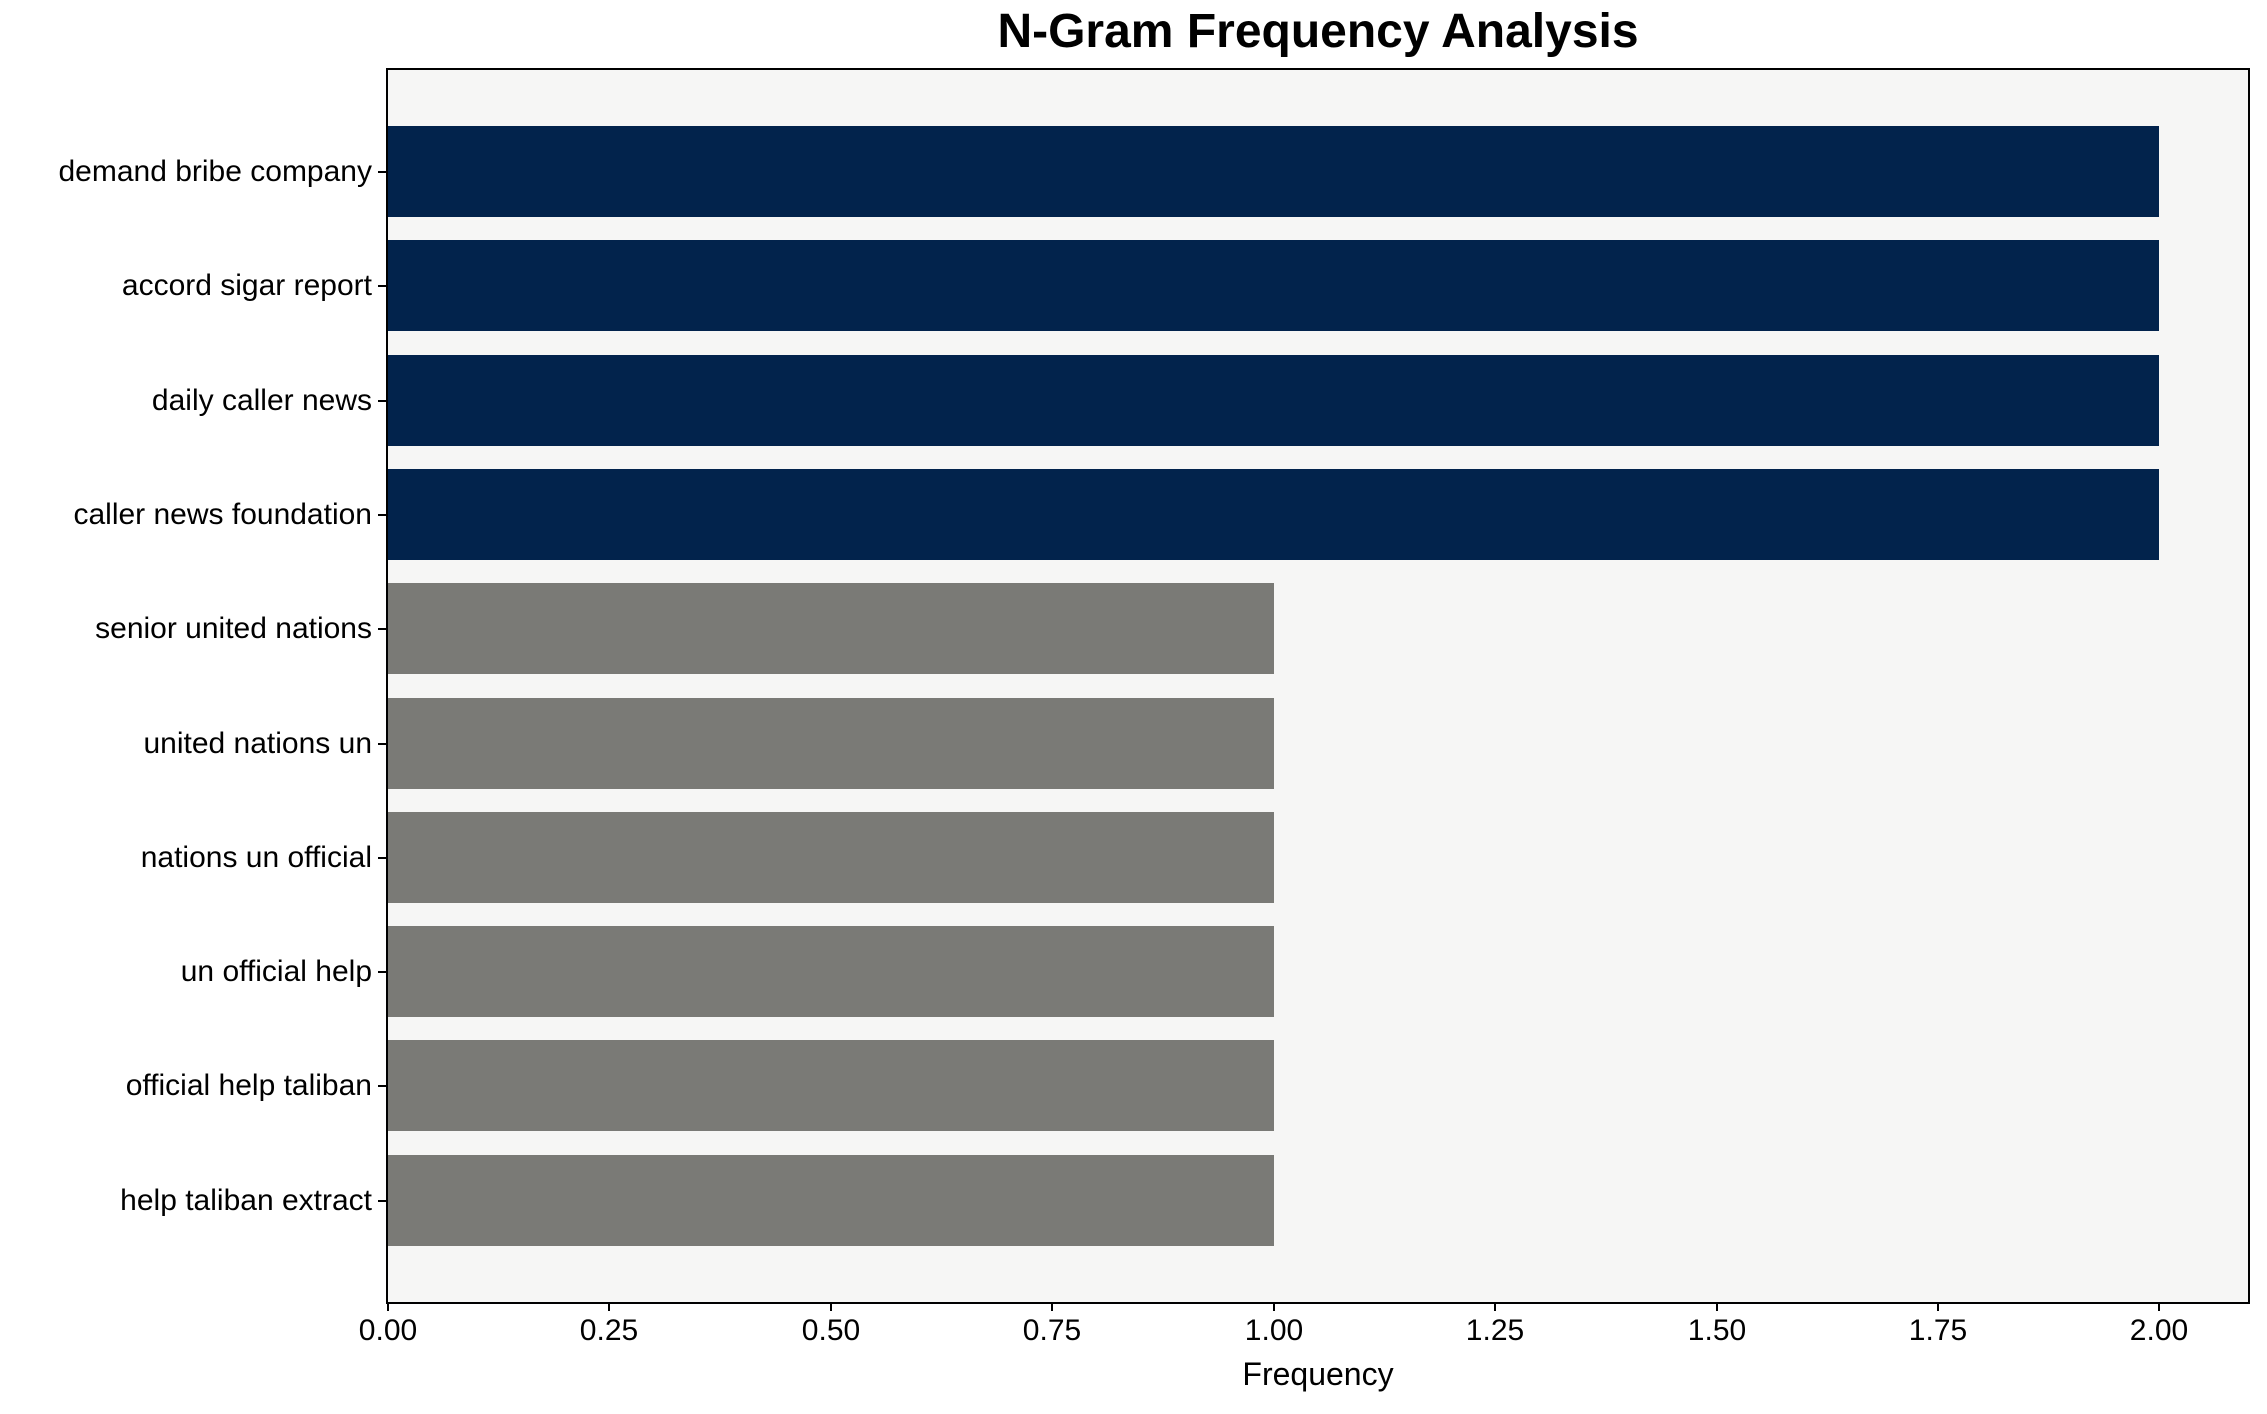 The image size is (2267, 1414). I want to click on x-tick-label: 1.50, so click(1717, 1330).